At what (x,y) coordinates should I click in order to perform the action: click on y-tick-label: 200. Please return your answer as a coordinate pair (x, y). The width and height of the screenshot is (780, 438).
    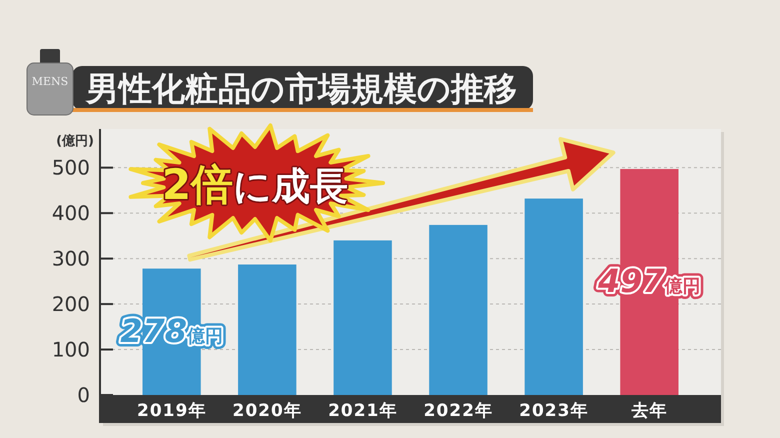
    Looking at the image, I should click on (71, 304).